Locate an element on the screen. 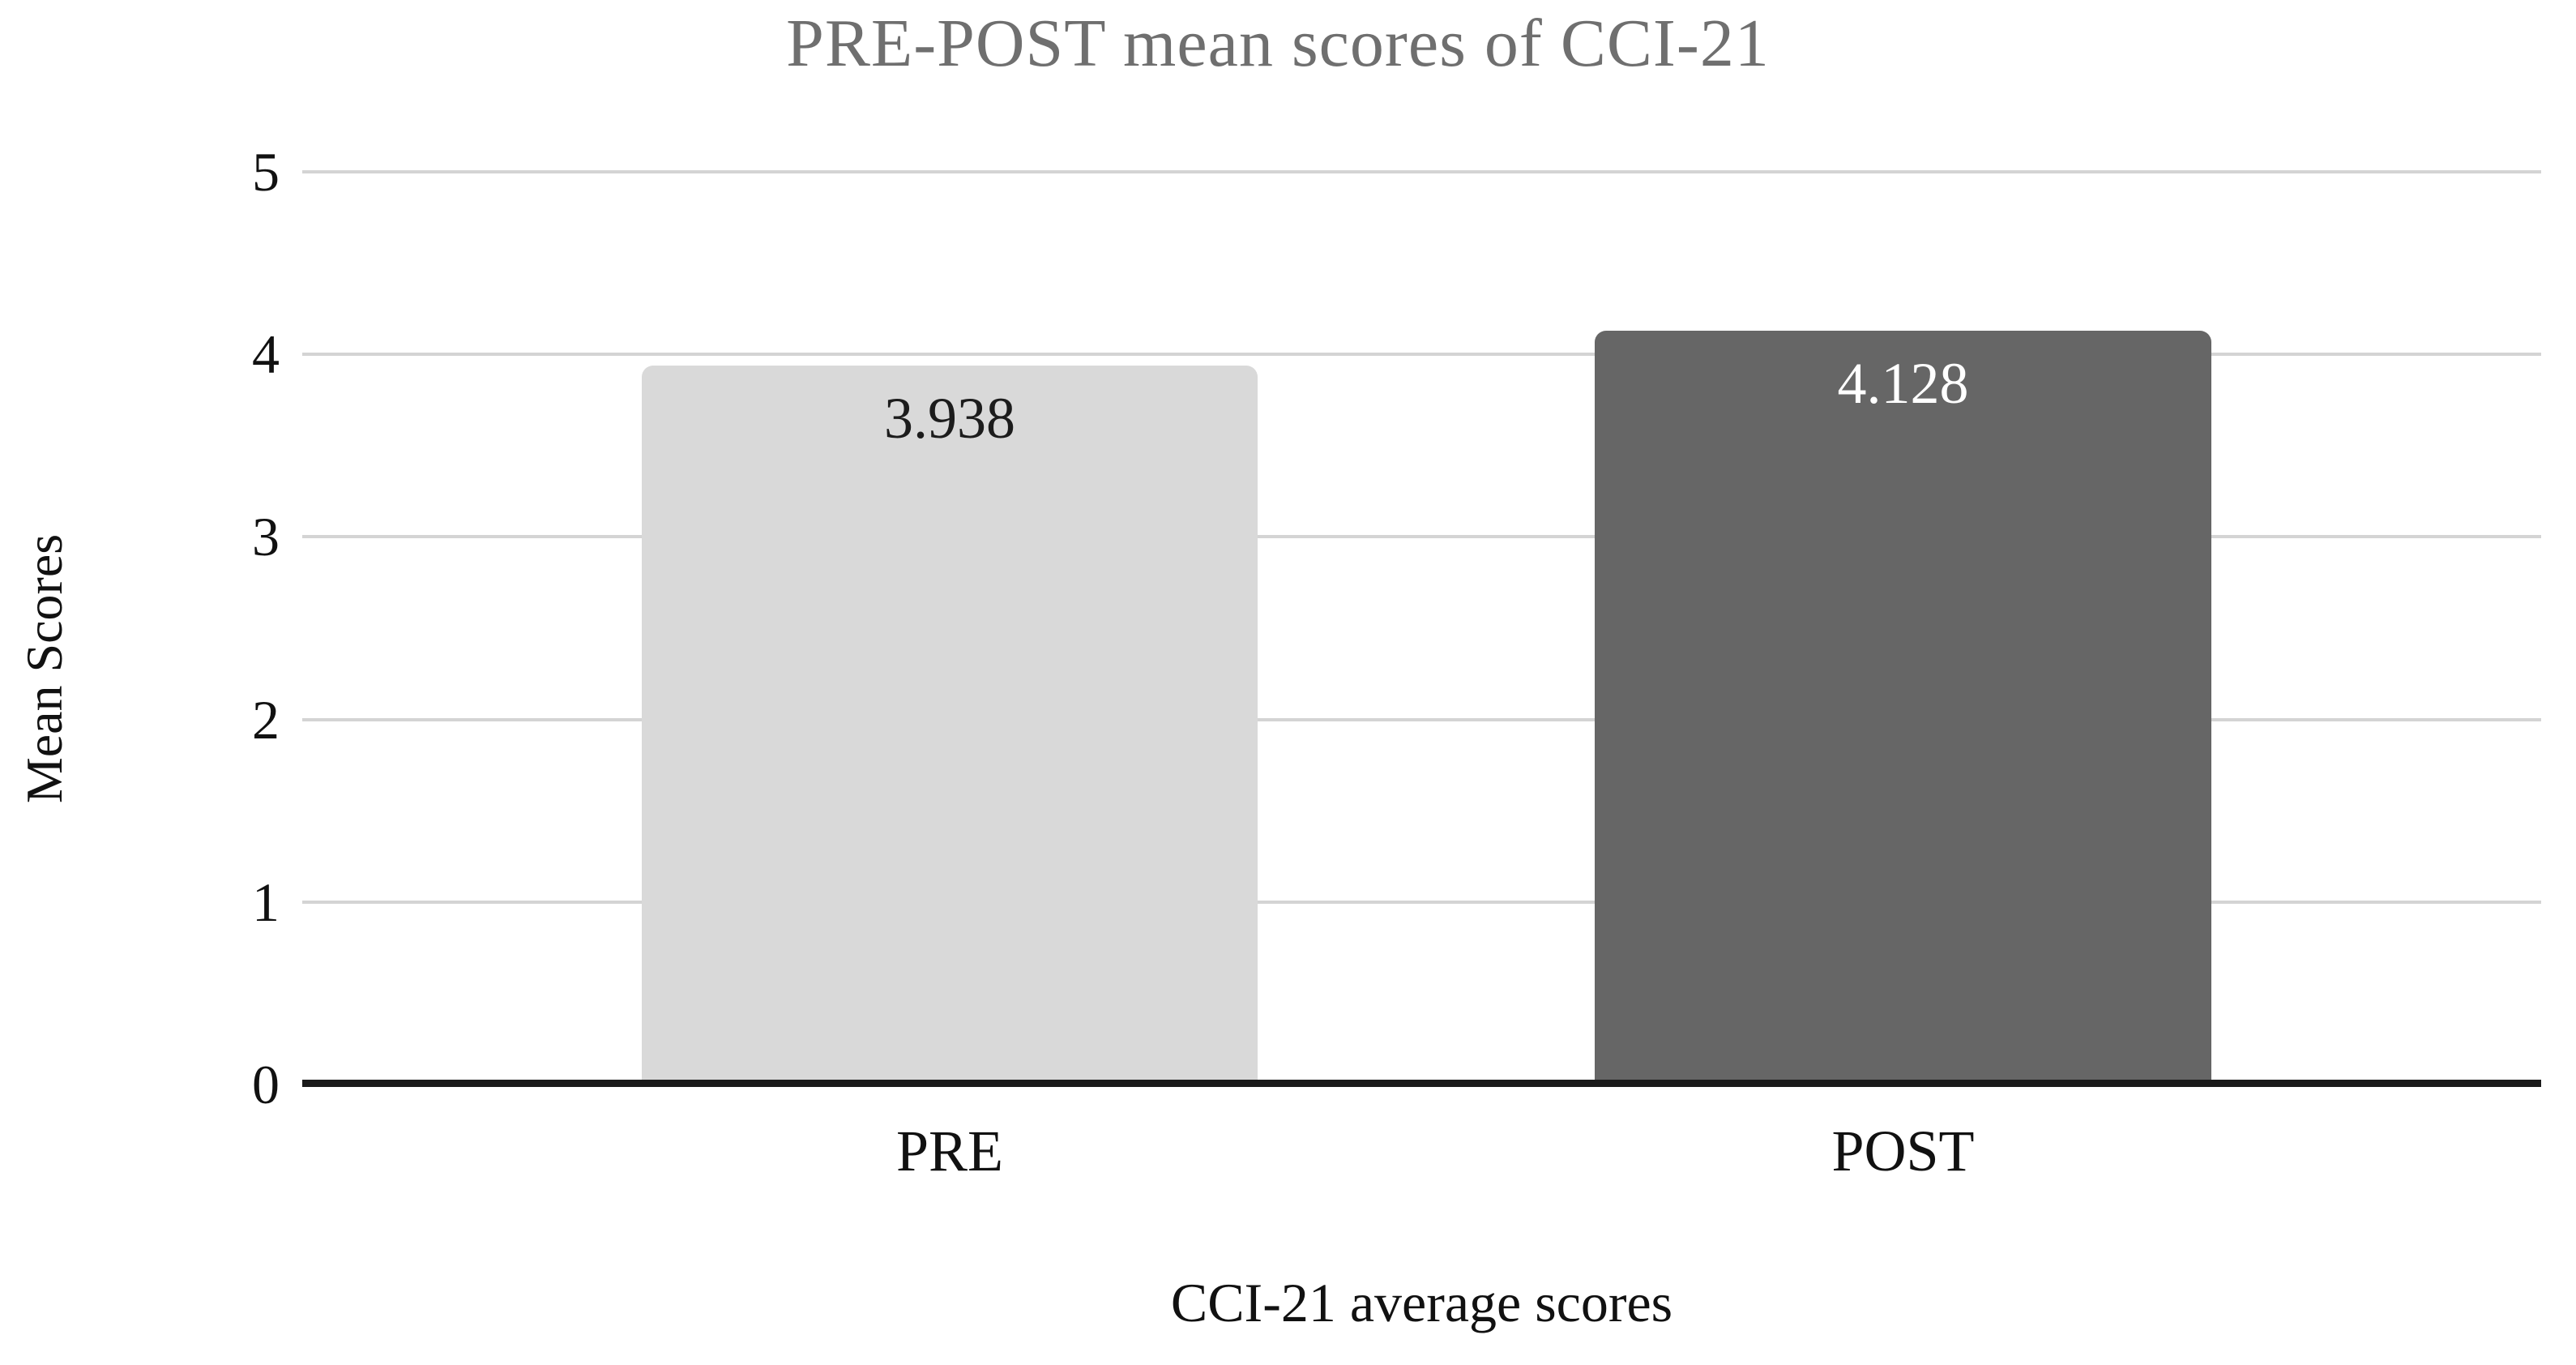 This screenshot has width=2576, height=1365. bar-post: 4.128 is located at coordinates (1903, 708).